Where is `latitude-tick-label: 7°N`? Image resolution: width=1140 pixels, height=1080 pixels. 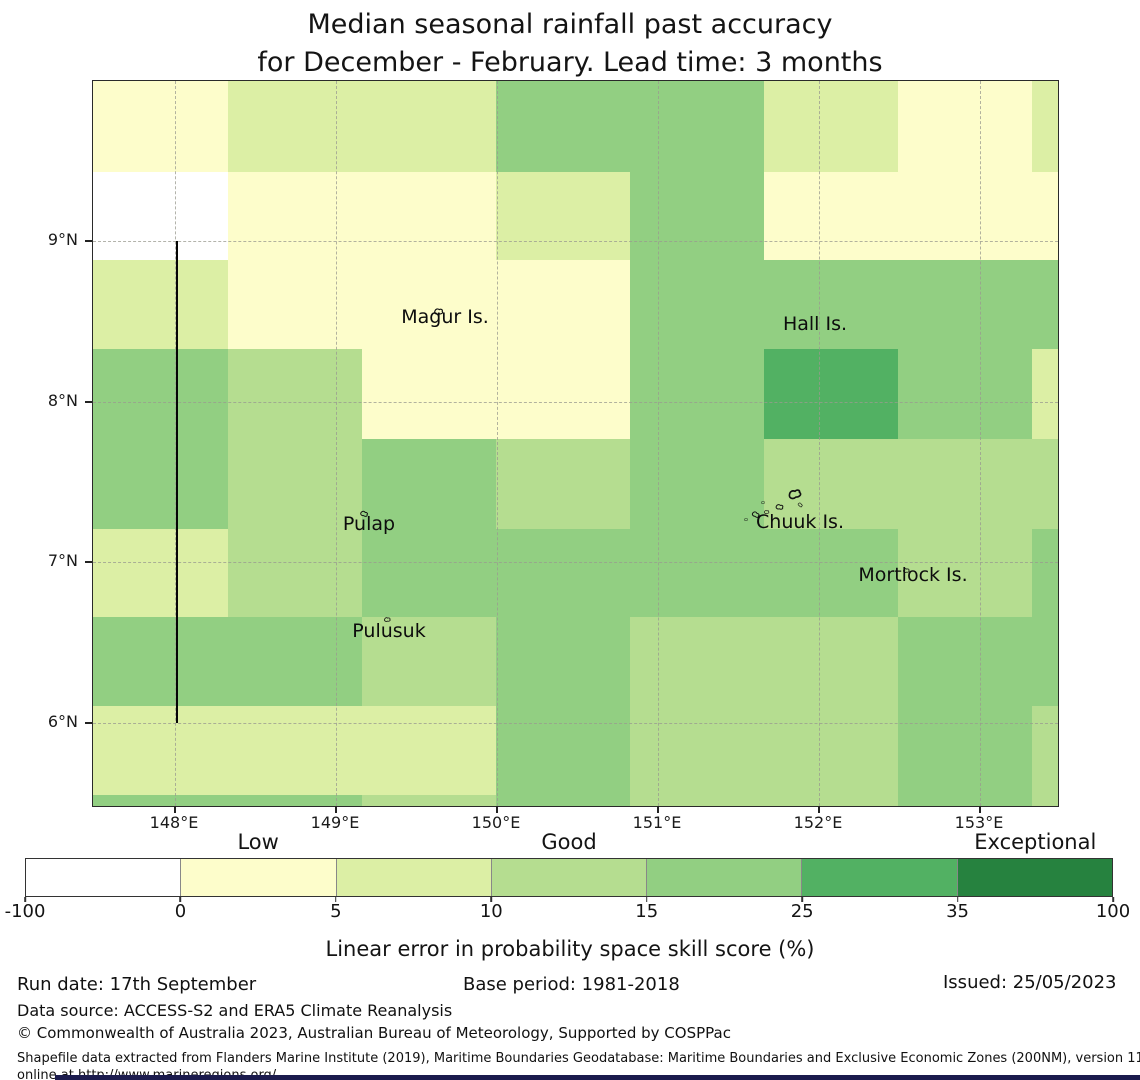
latitude-tick-label: 7°N is located at coordinates (62, 560).